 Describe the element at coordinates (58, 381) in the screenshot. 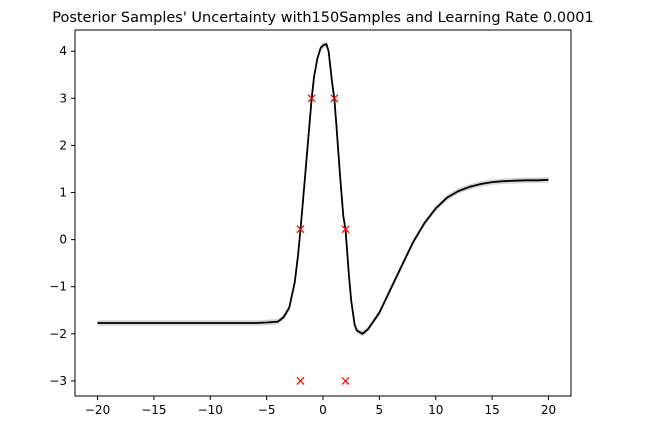

I see `y-tick-label: −3` at that location.